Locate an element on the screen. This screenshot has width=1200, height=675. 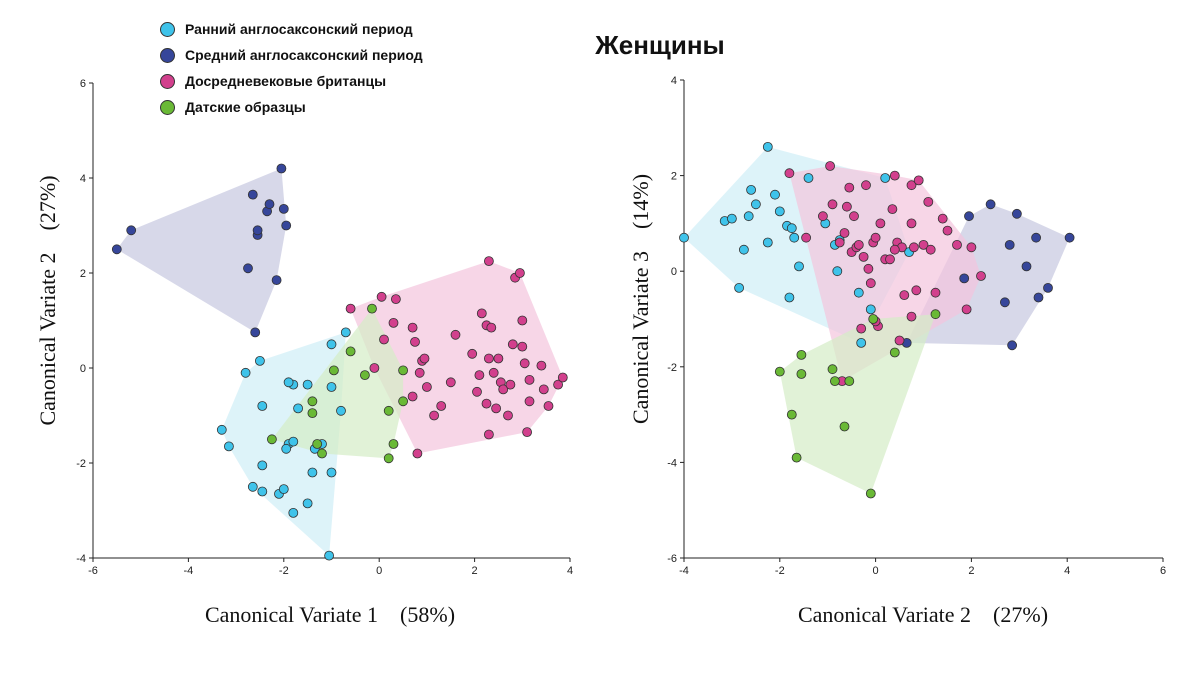
legend-label: Средний англосаксонский период is located at coordinates (304, 55).